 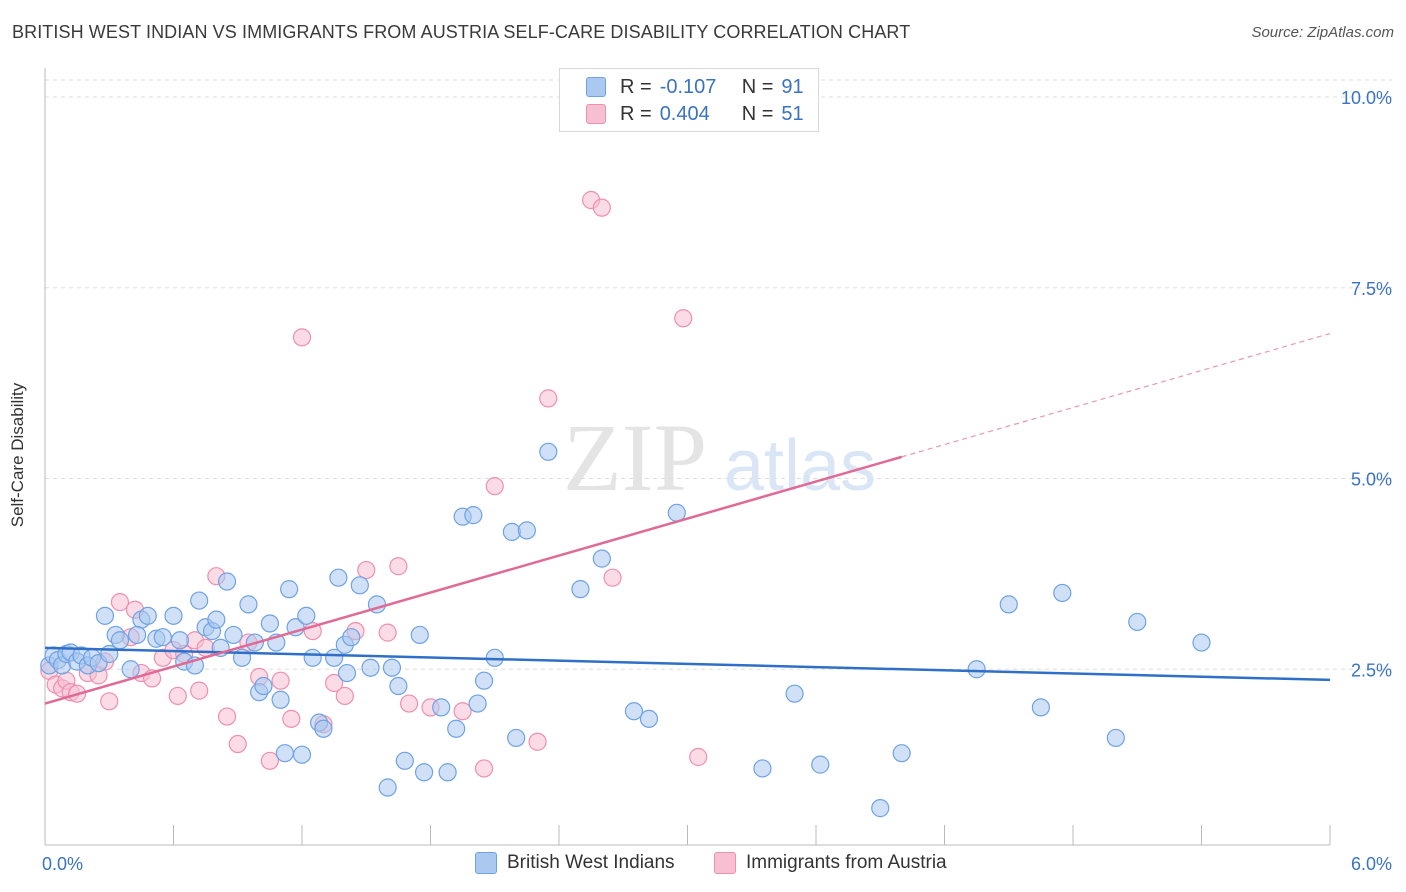 I want to click on x-tick-label-min: 0.0%, so click(x=62, y=864).